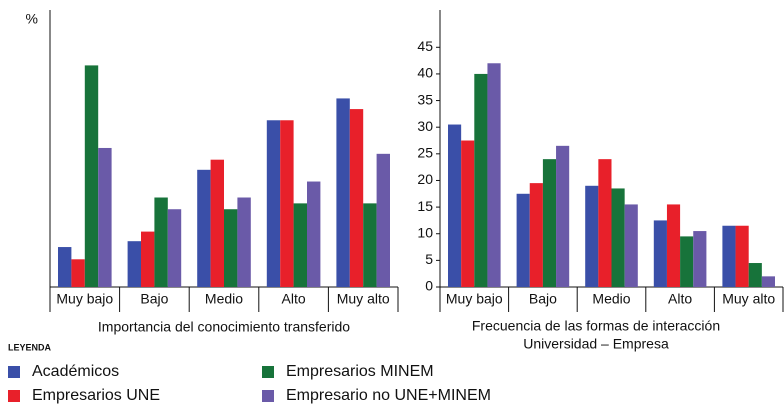 The width and height of the screenshot is (784, 409). I want to click on legend-label: Académicos, so click(75, 371).